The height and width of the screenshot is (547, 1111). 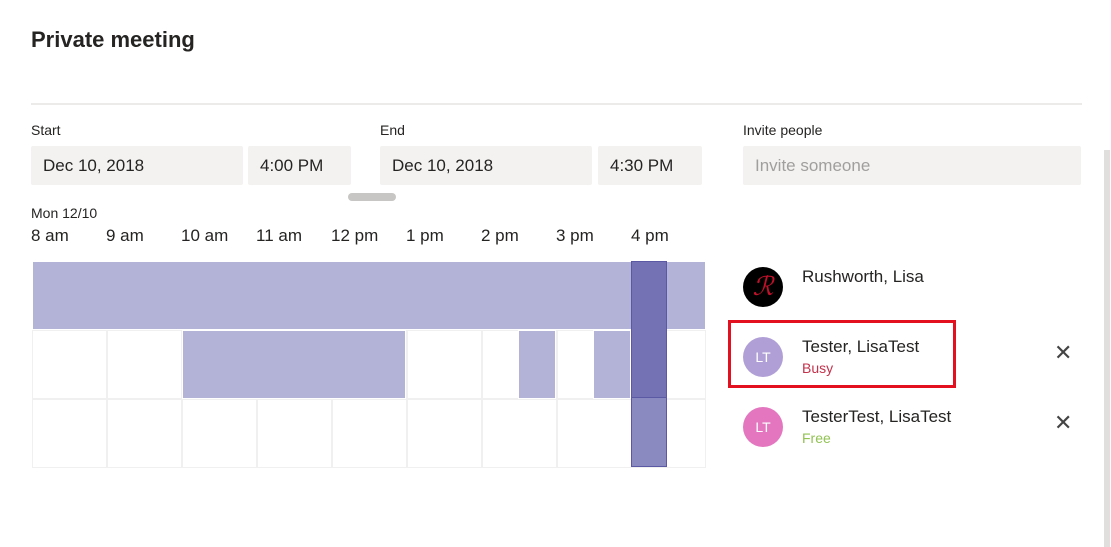 What do you see at coordinates (355, 235) in the screenshot?
I see `hour-label: 12 pm` at bounding box center [355, 235].